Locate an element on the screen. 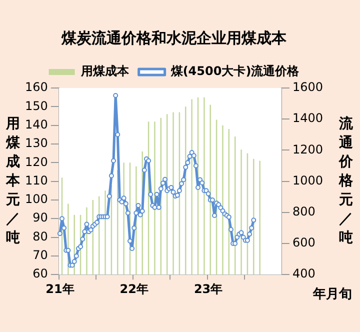 The image size is (360, 332). y-tick-label: 90 is located at coordinates (40, 217).